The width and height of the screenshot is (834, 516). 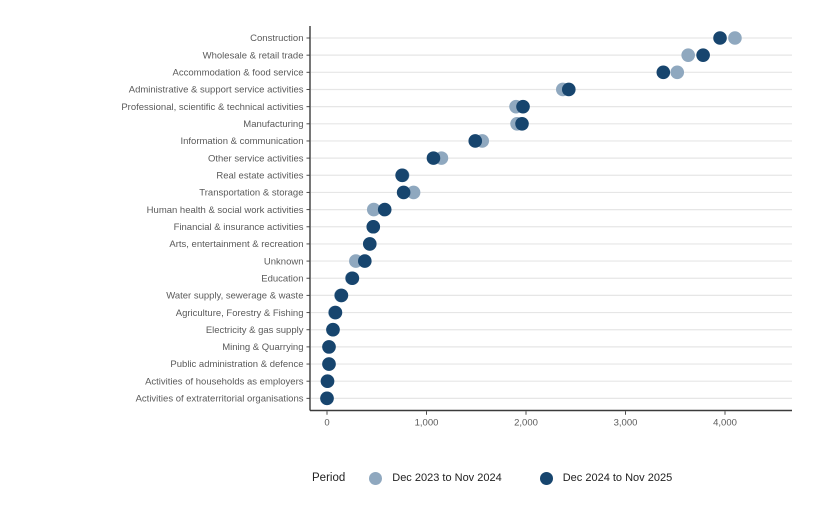 I want to click on y-axis-label: Arts, entertainment & recreation, so click(x=236, y=244).